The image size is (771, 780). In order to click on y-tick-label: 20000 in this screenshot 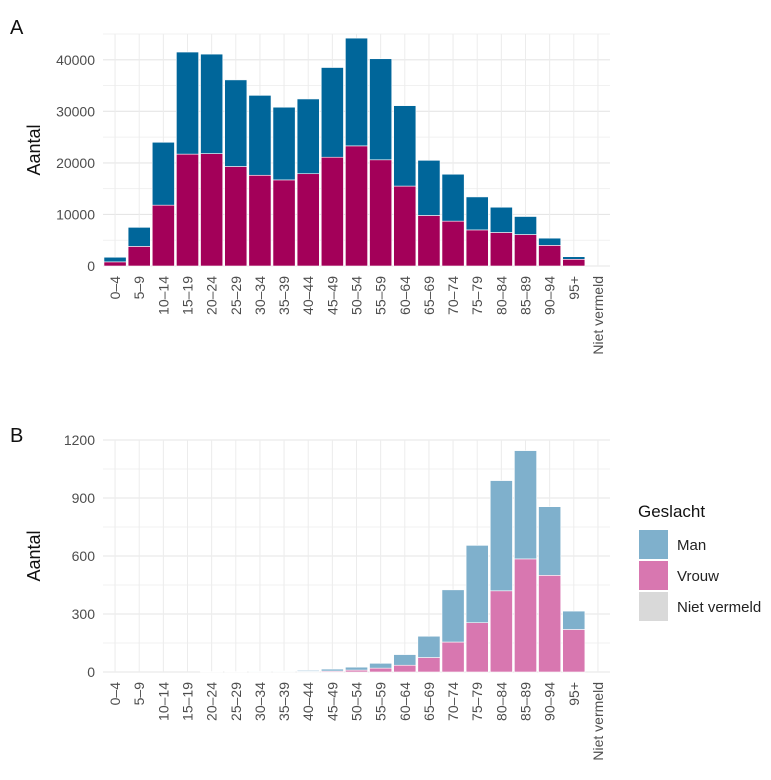, I will do `click(75, 163)`.